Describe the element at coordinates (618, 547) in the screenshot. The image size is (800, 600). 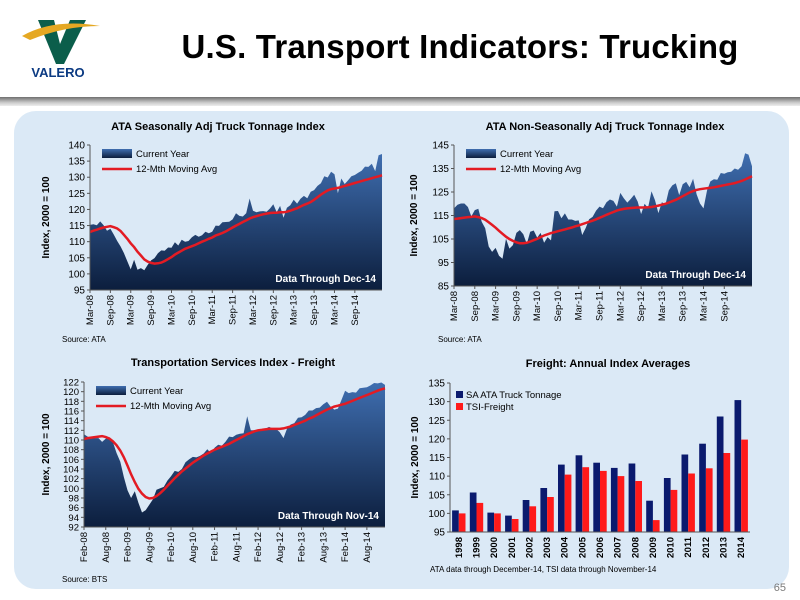
I see `x-tick-label: 2007` at that location.